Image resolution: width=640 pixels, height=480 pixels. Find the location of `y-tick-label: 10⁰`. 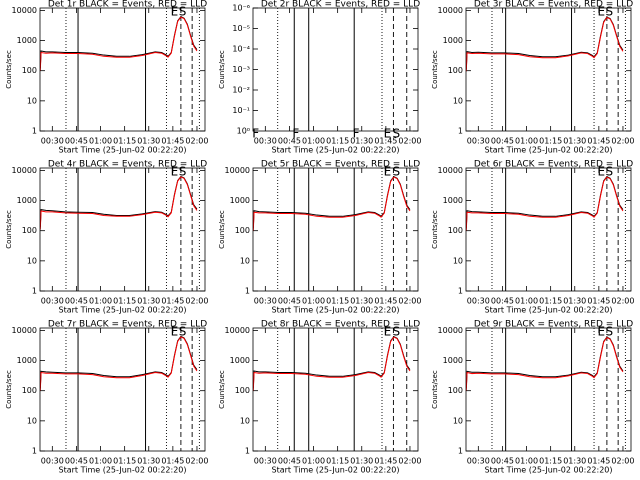

y-tick-label: 10⁰ is located at coordinates (243, 131).